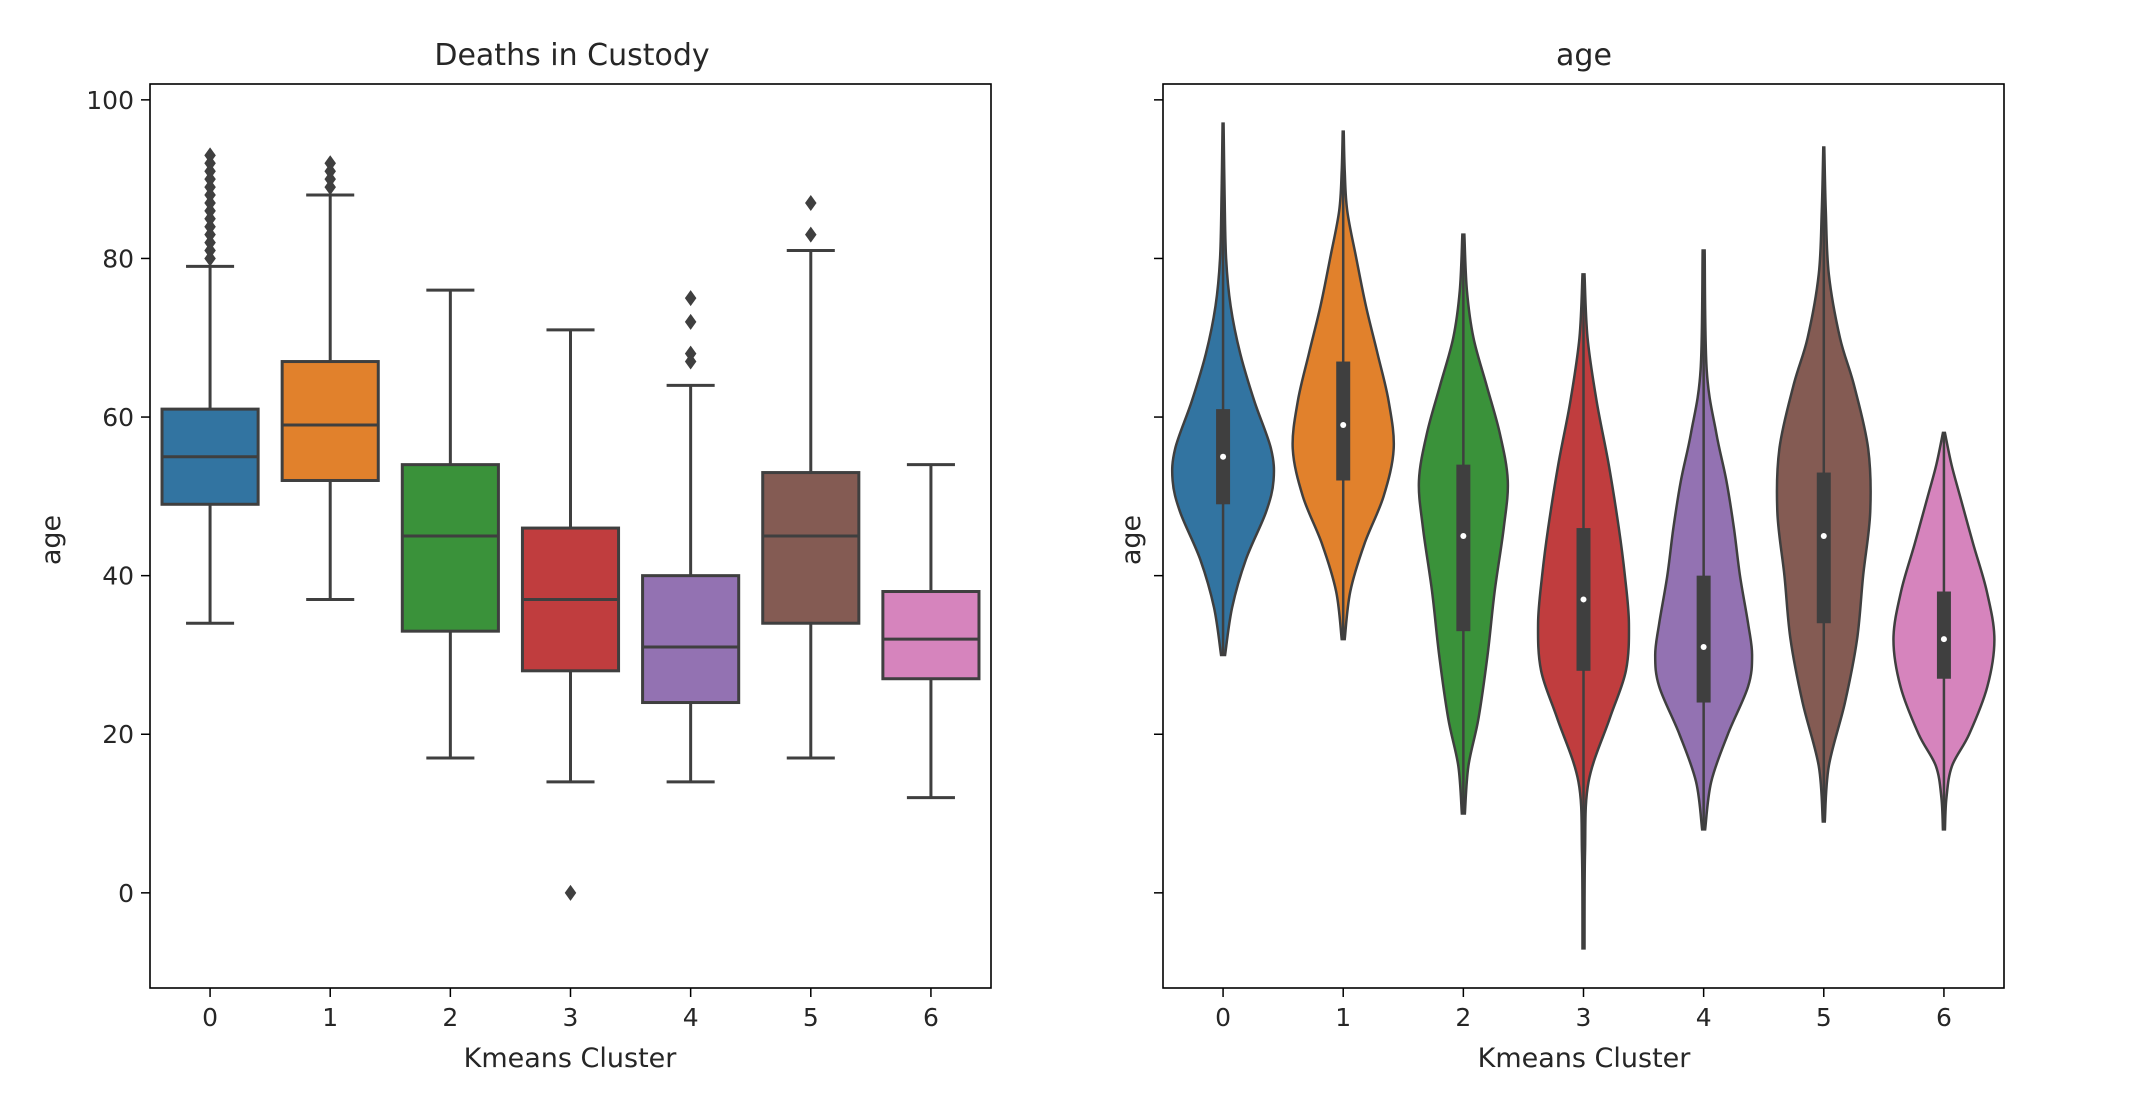 Image resolution: width=2141 pixels, height=1107 pixels. I want to click on y-tick-label: 20, so click(118, 734).